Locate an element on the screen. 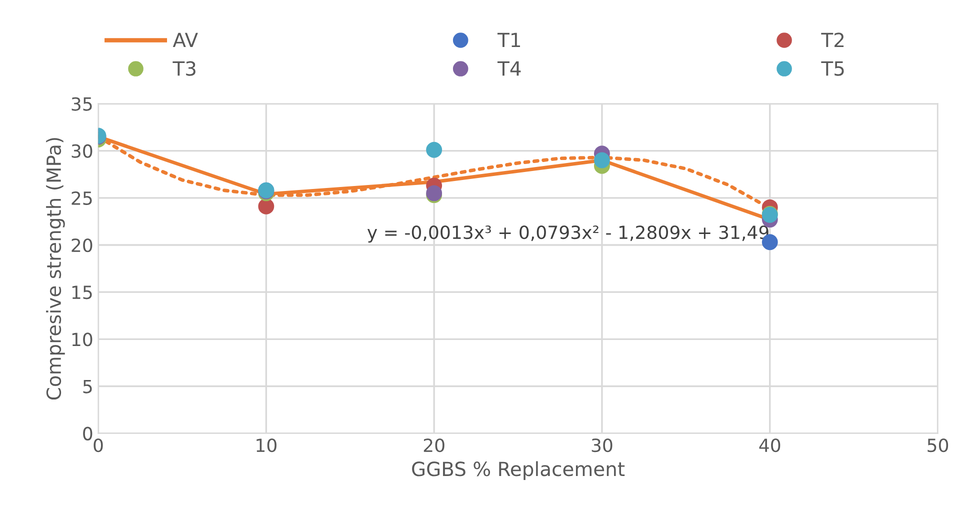 This screenshot has height=511, width=954. y-tick-label: 15 is located at coordinates (82, 293).